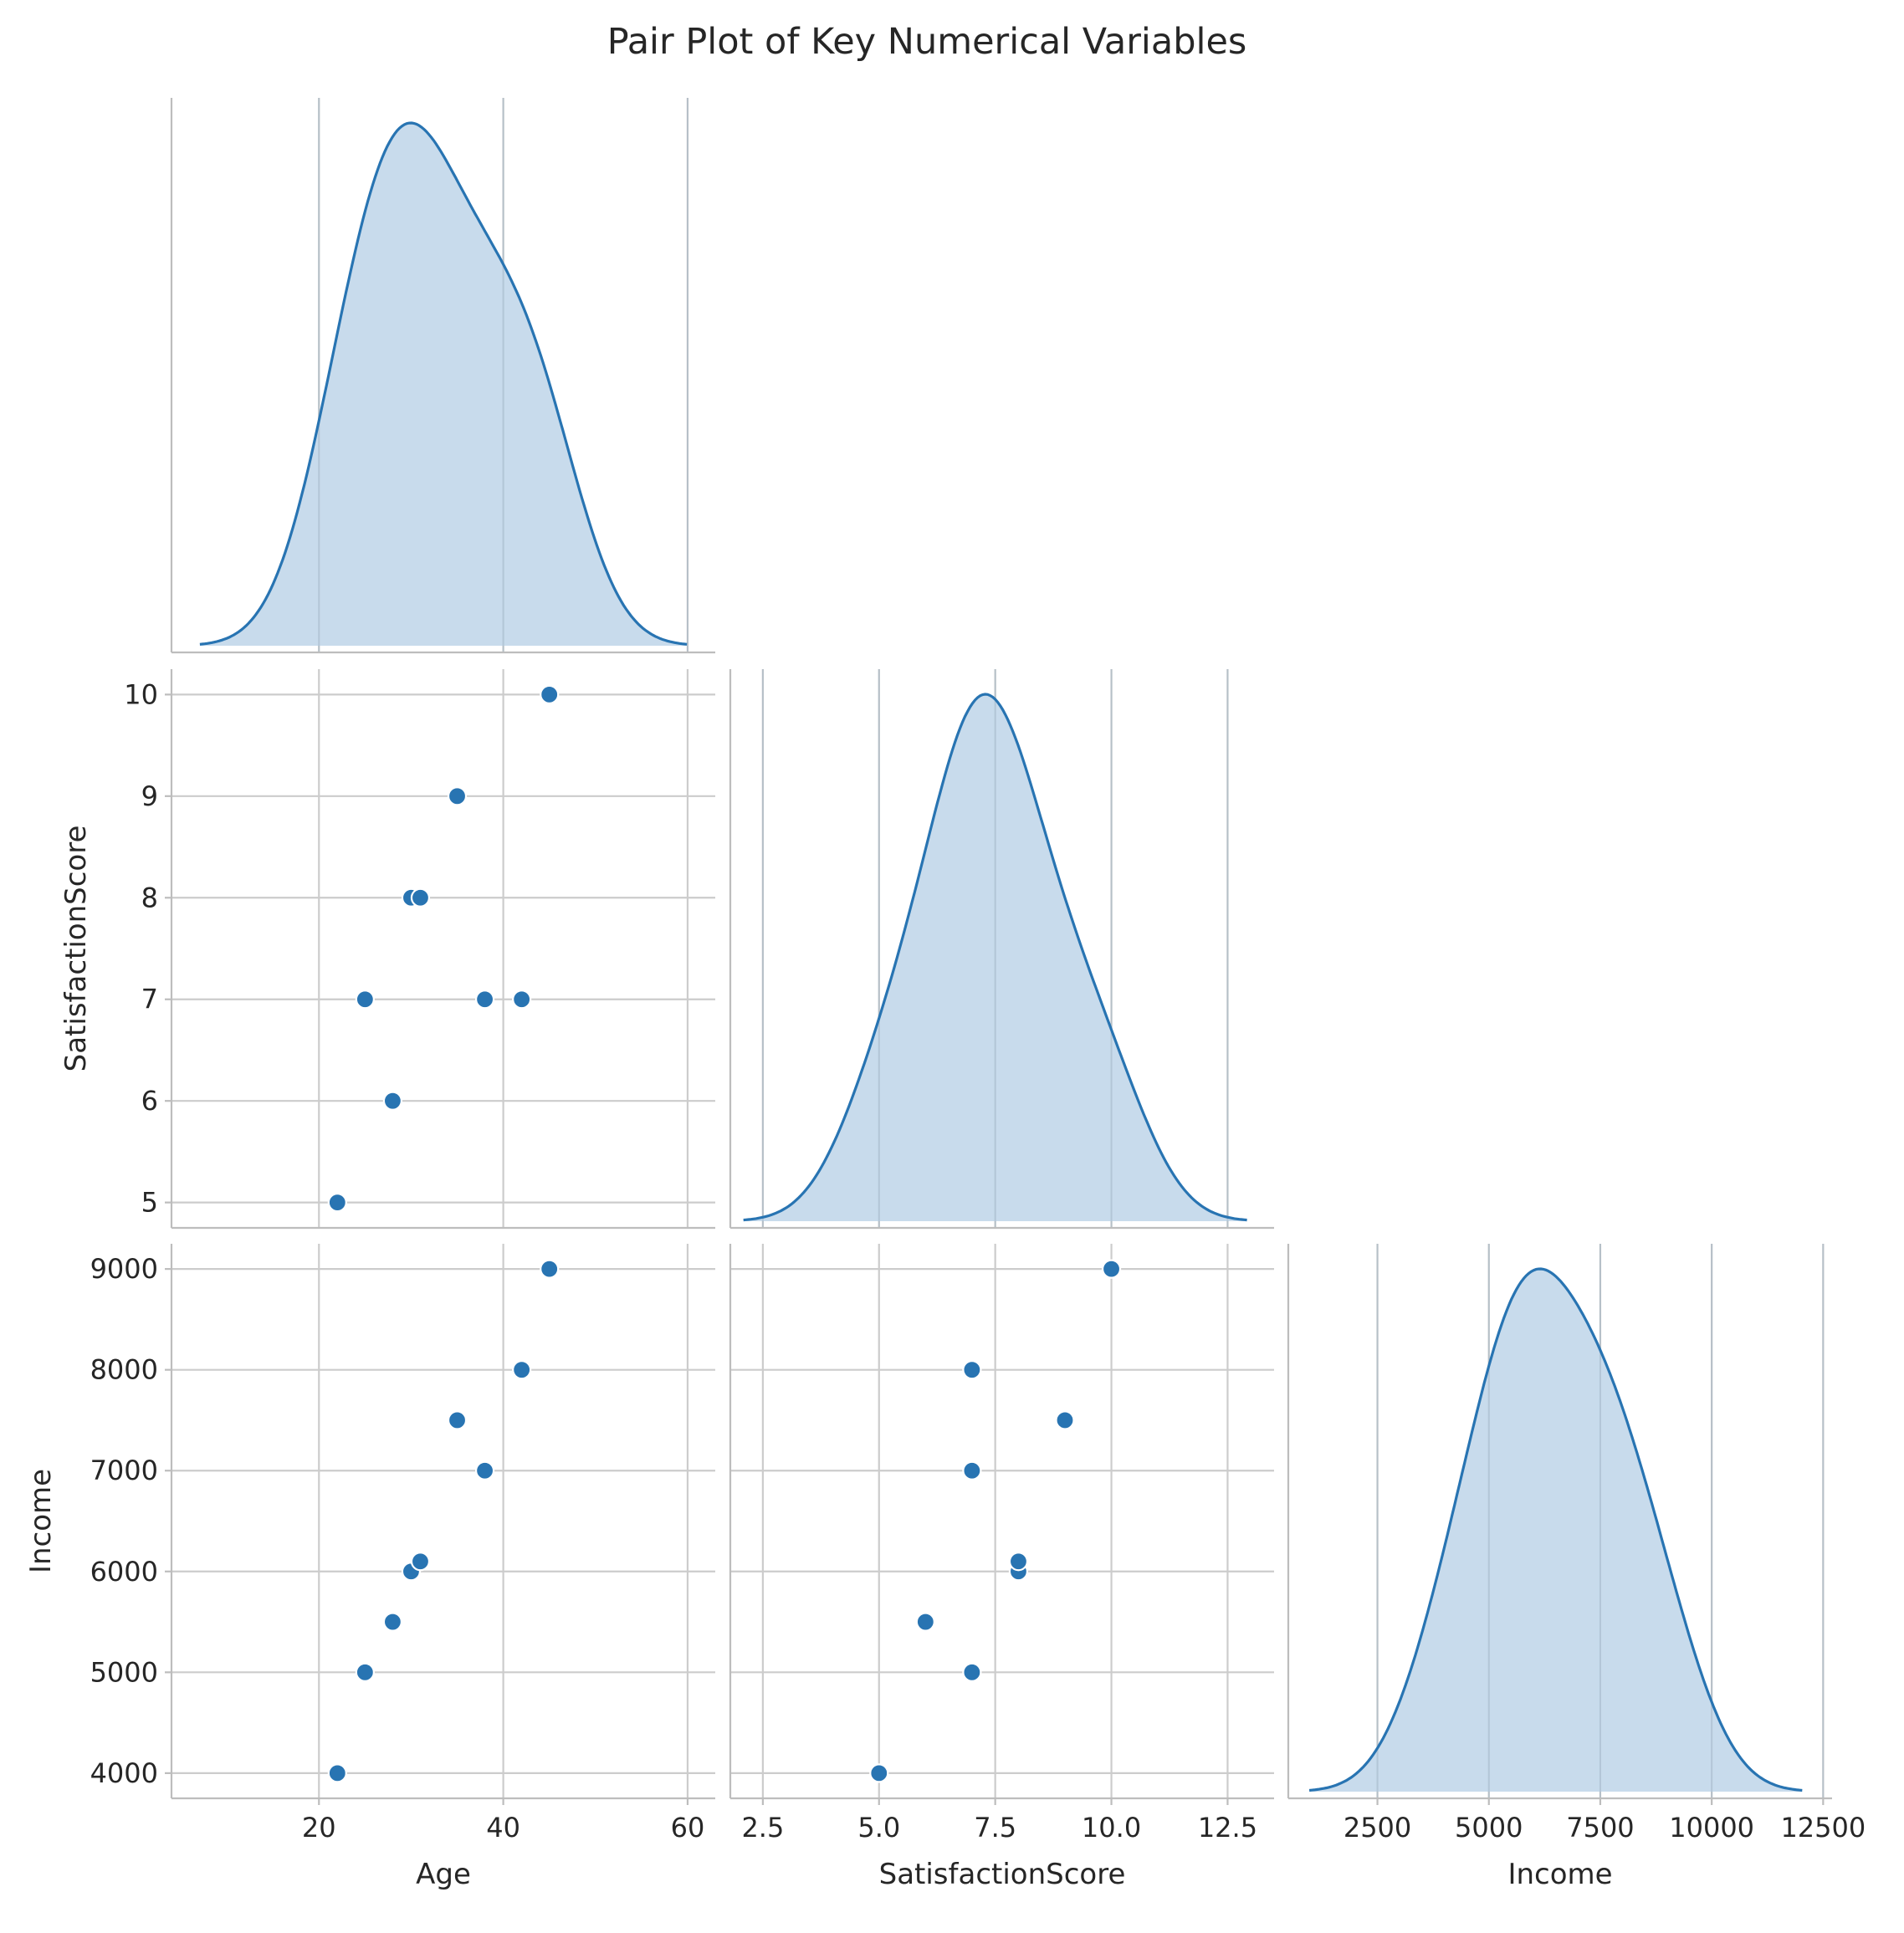 The height and width of the screenshot is (1933, 1904). What do you see at coordinates (124, 1470) in the screenshot?
I see `ytick-label-income-3: 7000` at bounding box center [124, 1470].